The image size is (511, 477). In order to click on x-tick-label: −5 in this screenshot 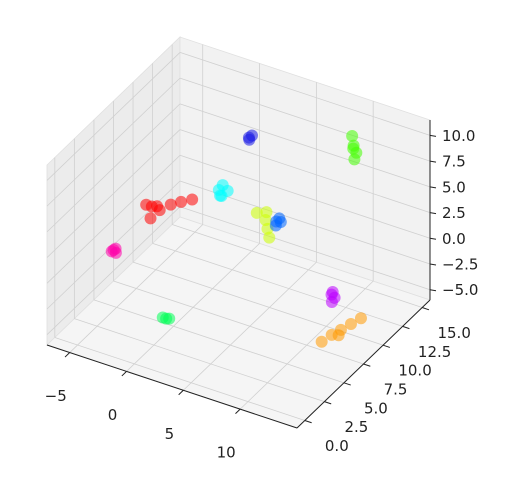, I will do `click(56, 396)`.